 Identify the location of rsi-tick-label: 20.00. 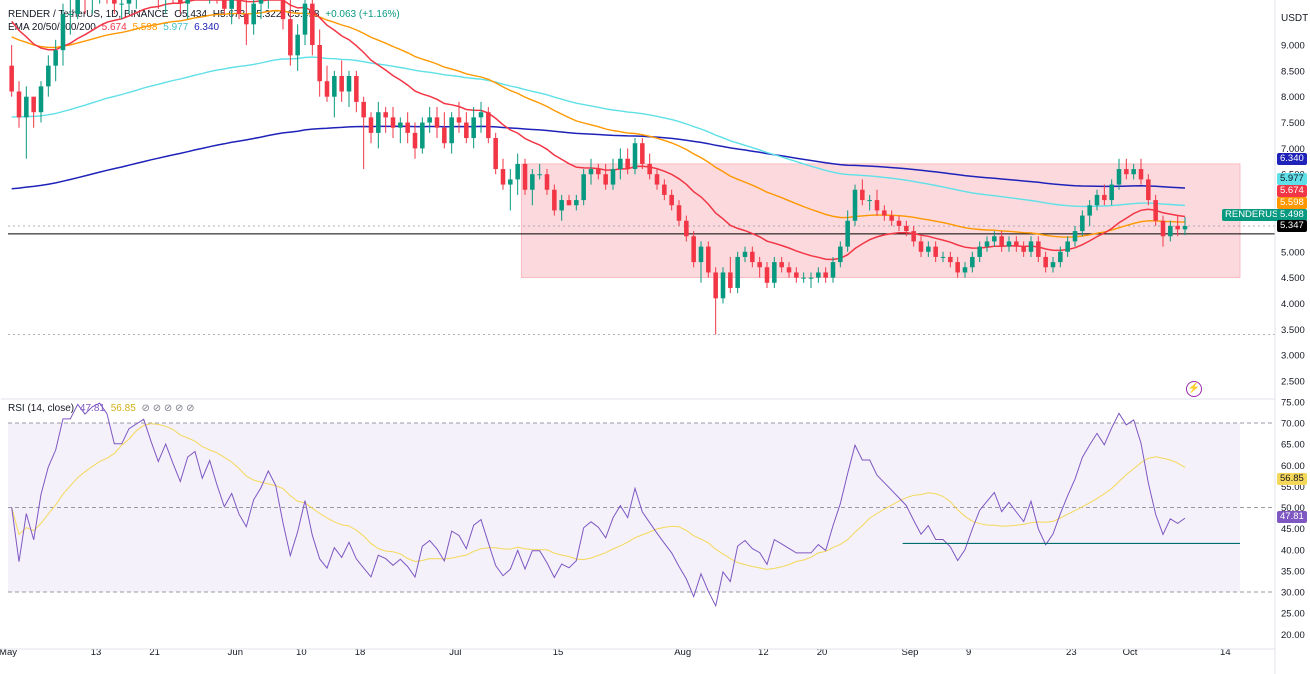
(1293, 635).